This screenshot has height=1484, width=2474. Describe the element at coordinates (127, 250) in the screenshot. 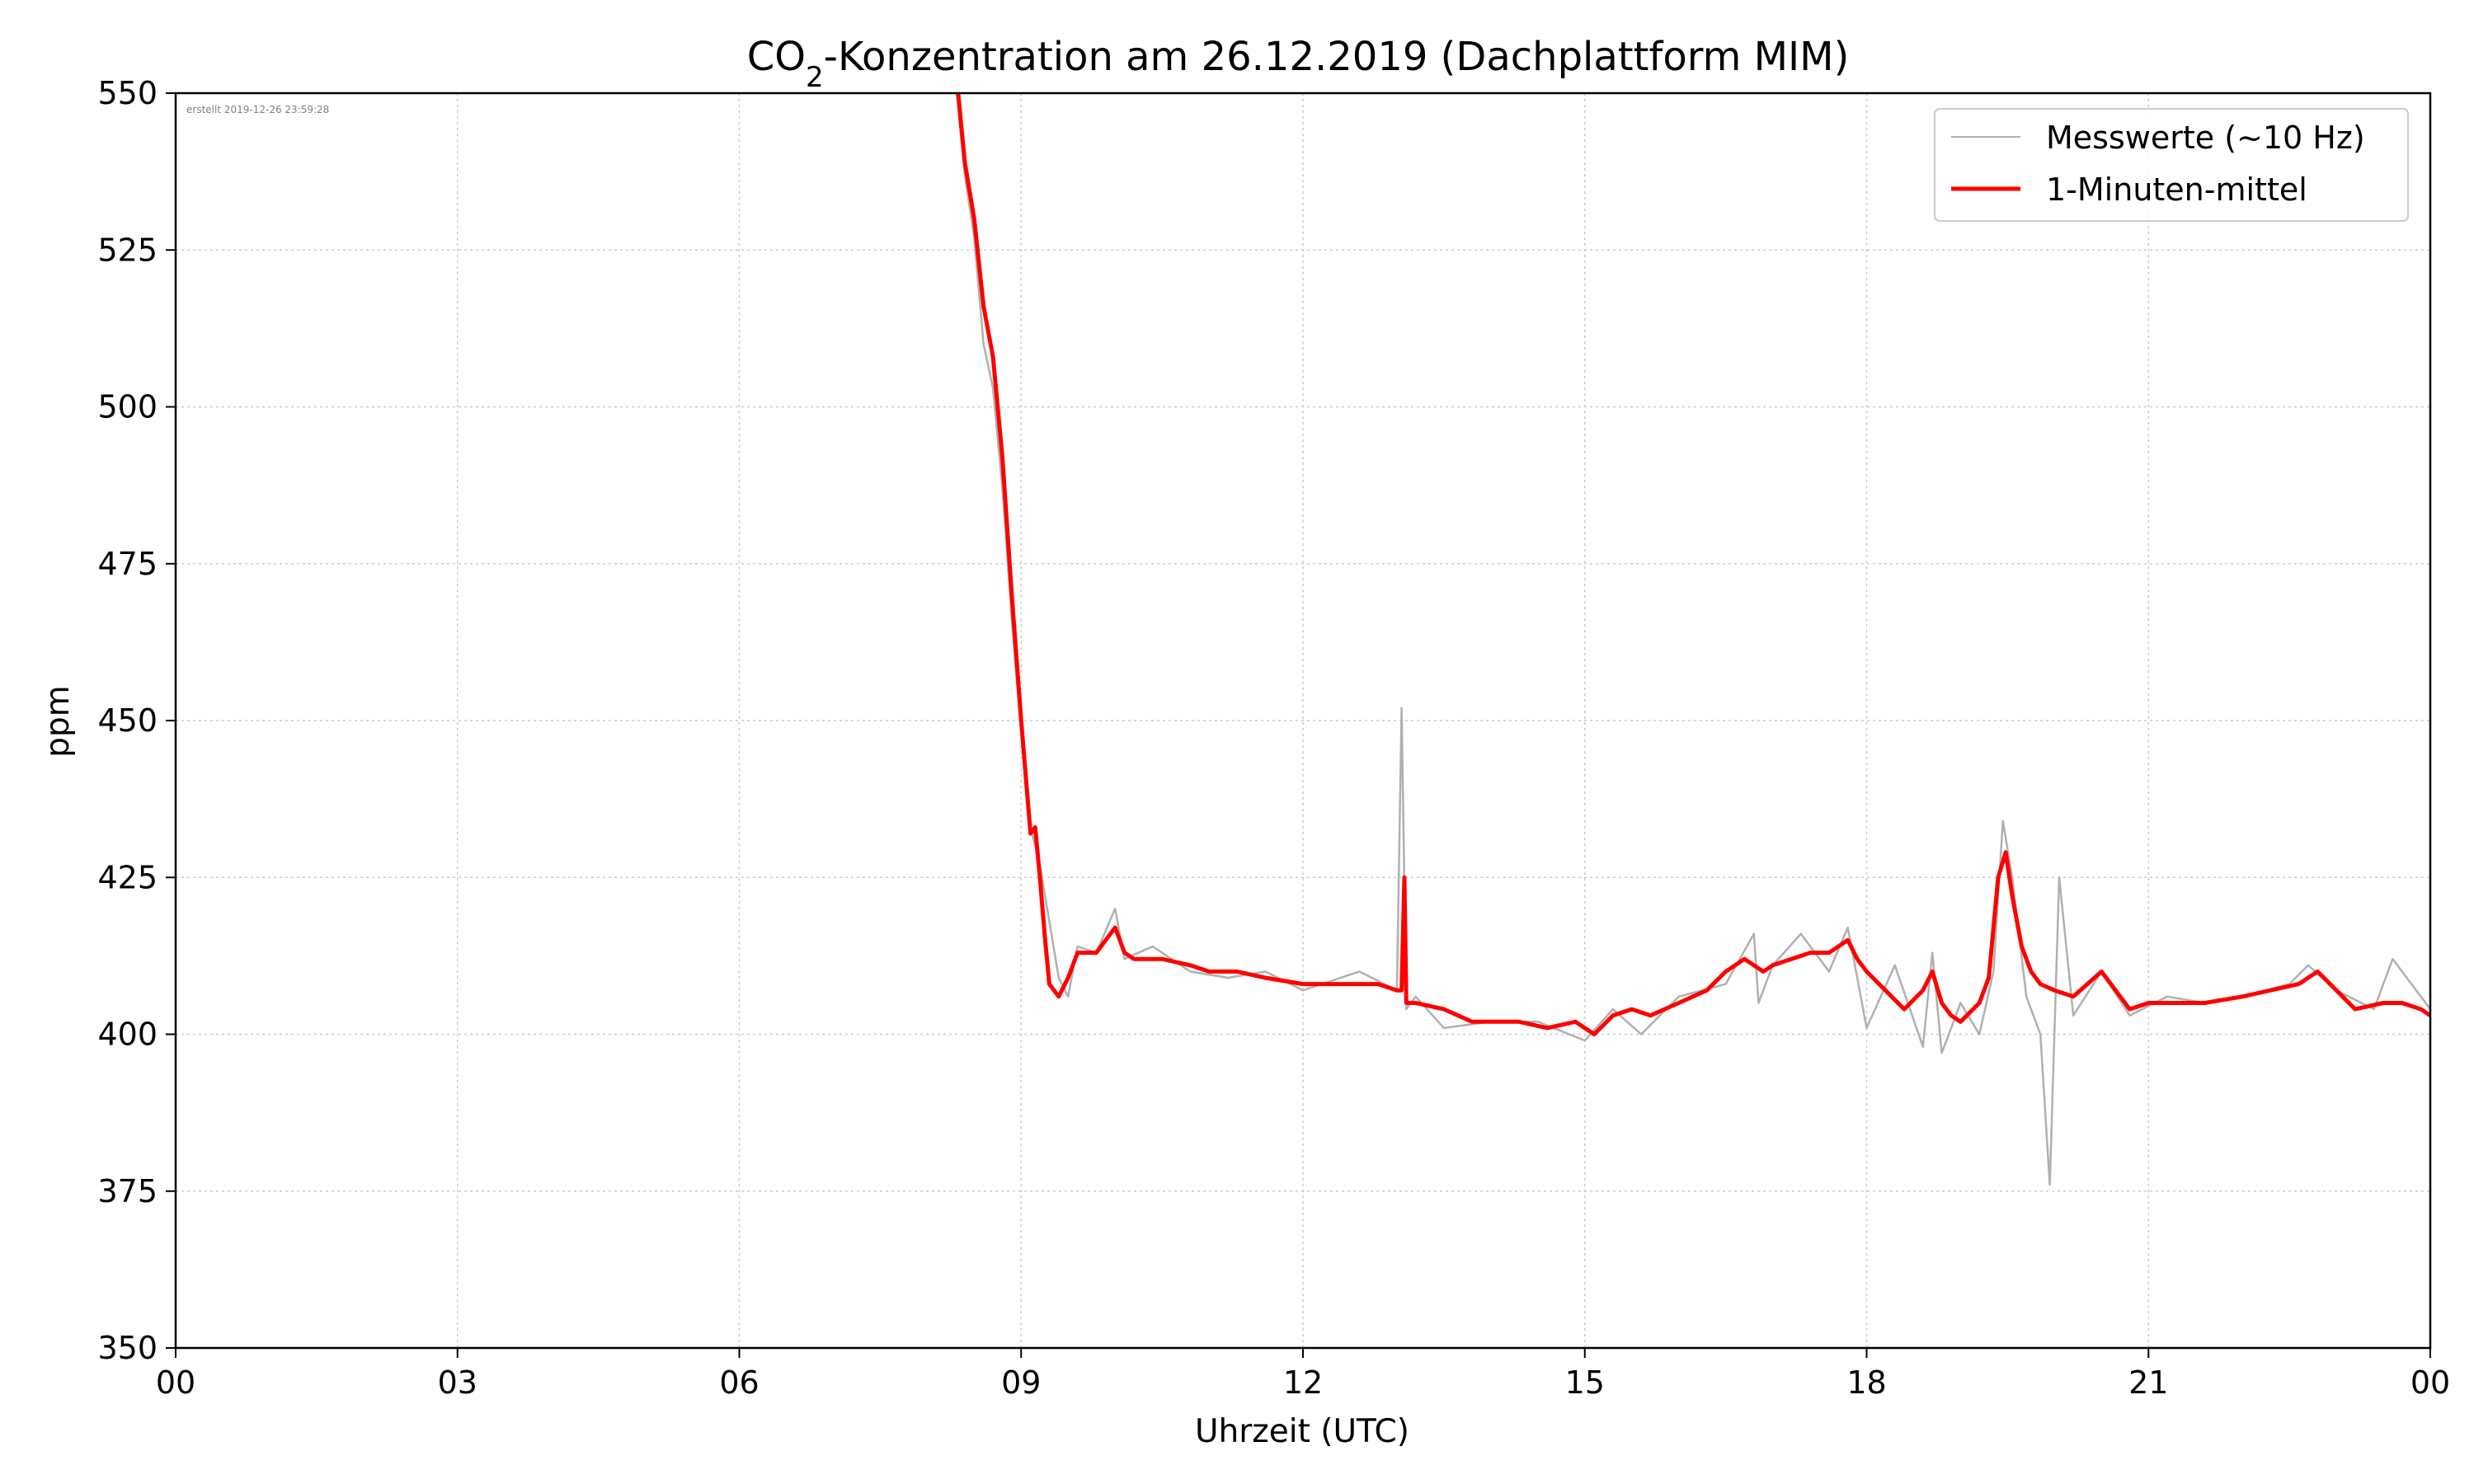

I see `y-tick-label: 525` at that location.